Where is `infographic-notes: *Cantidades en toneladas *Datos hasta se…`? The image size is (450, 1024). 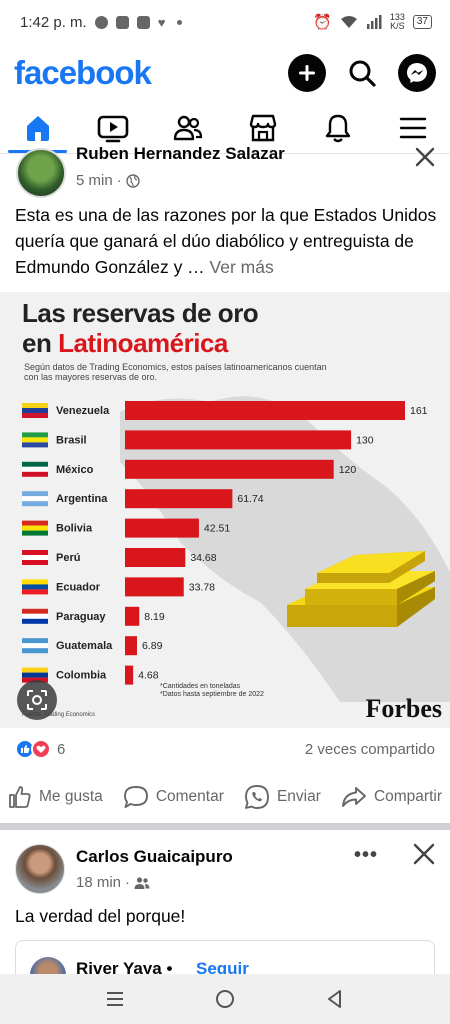
infographic-notes: *Cantidades en toneladas *Datos hasta se… is located at coordinates (212, 690).